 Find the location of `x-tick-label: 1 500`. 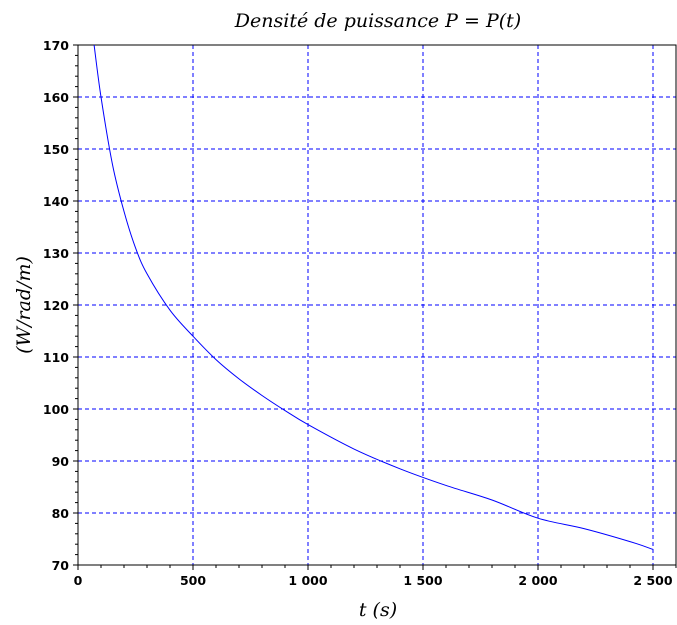

x-tick-label: 1 500 is located at coordinates (422, 580).